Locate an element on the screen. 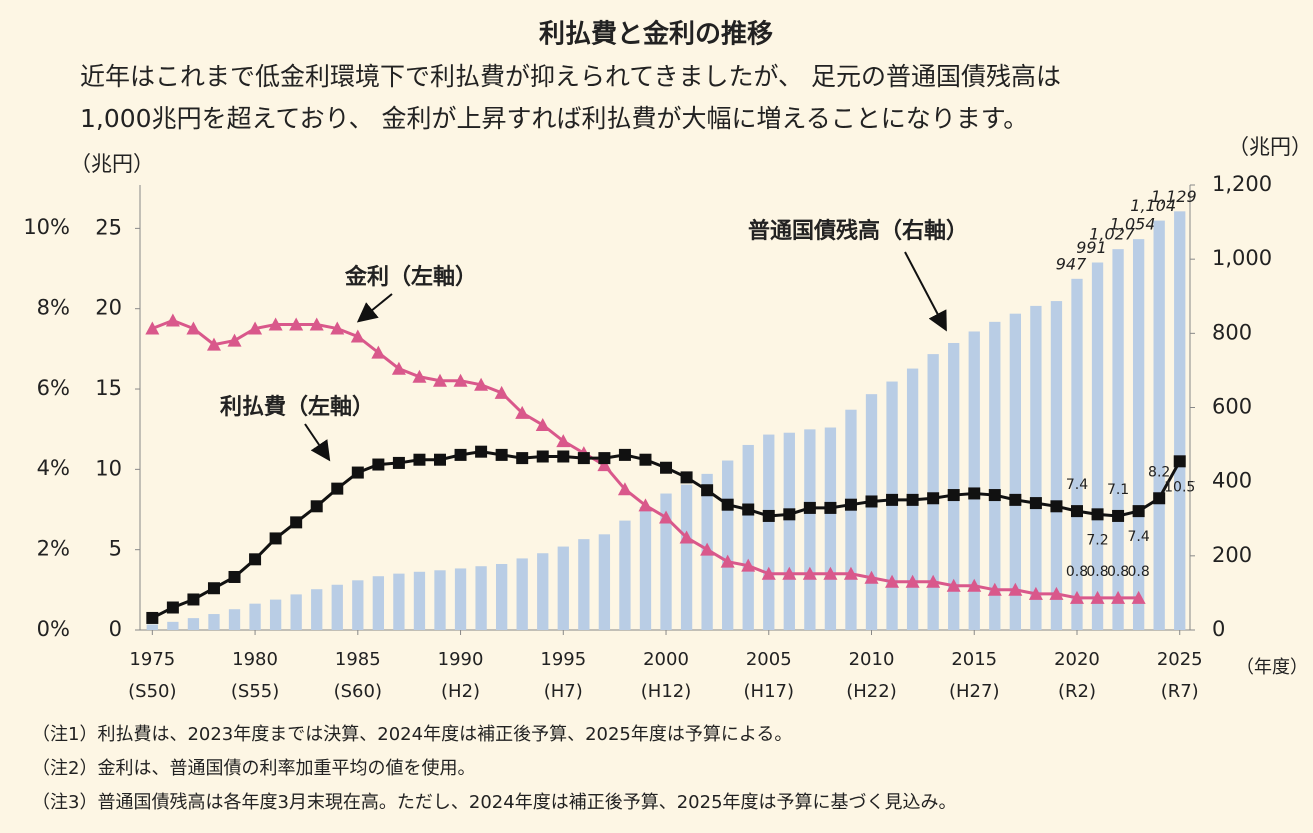  annotation: 利払費（左軸） is located at coordinates (297, 407).